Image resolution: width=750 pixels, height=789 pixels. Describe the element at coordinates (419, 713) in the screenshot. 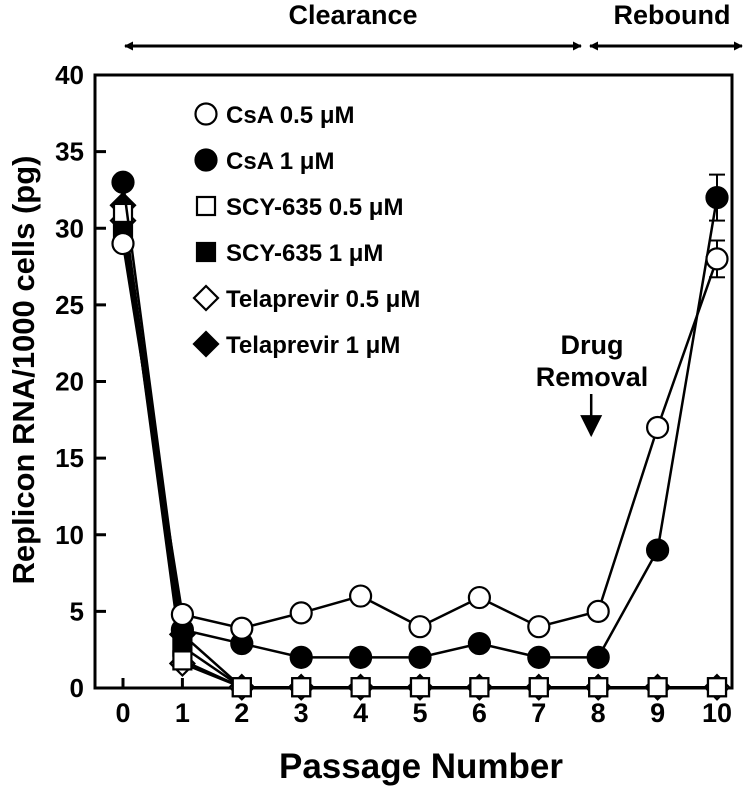

I see `x-tick-label-5: 5` at that location.